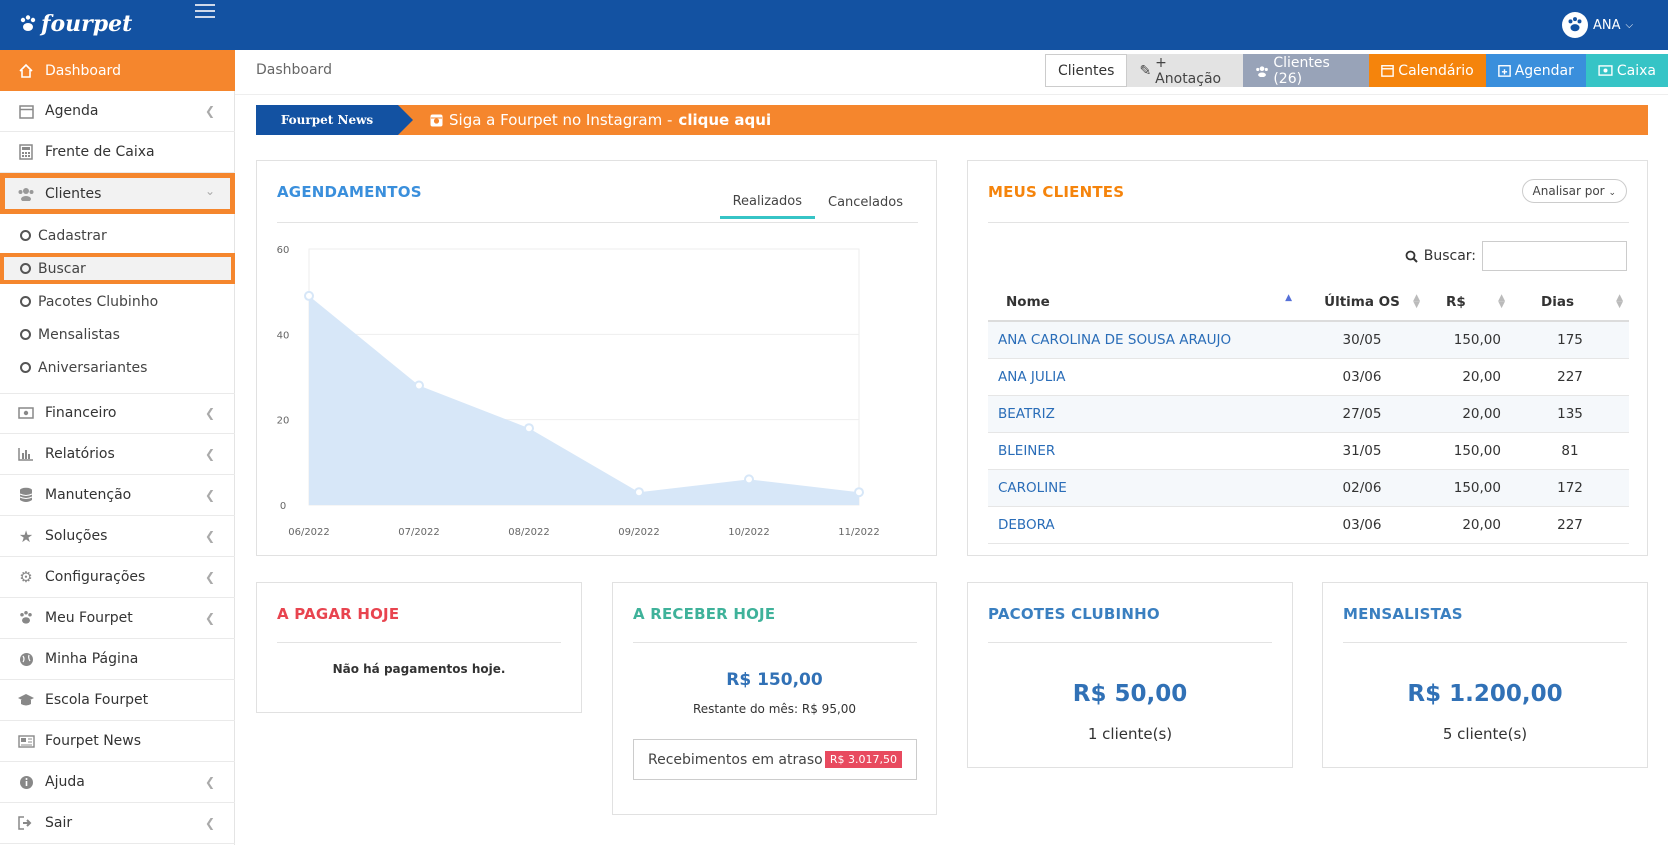  I want to click on button-label: Caixa, so click(1636, 70).